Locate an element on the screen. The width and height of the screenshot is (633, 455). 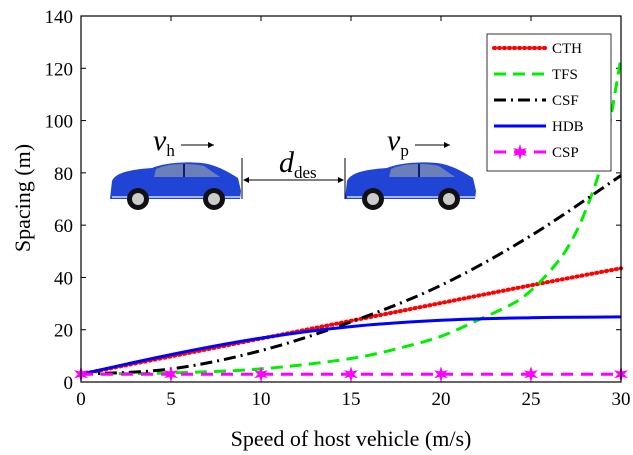
legend-label-tfs: TFS is located at coordinates (565, 75).